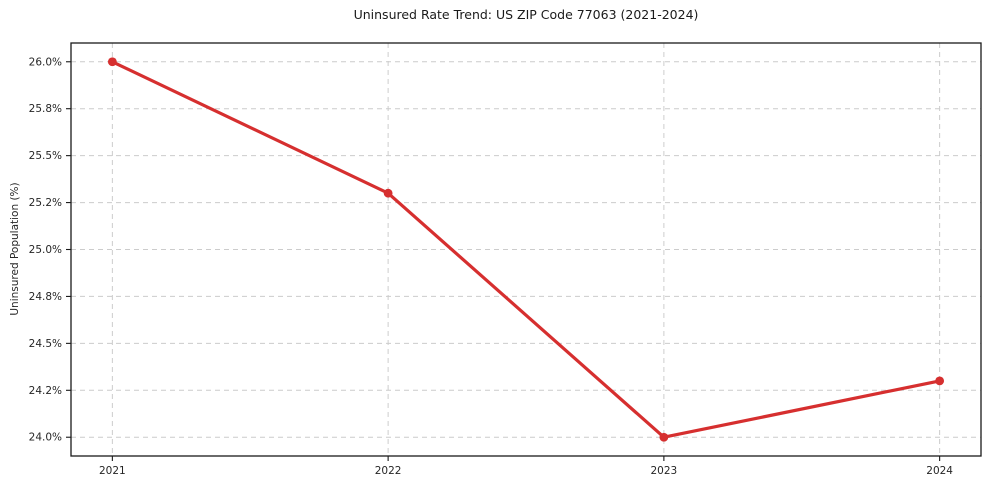  What do you see at coordinates (388, 471) in the screenshot?
I see `x-tick-label: 2022` at bounding box center [388, 471].